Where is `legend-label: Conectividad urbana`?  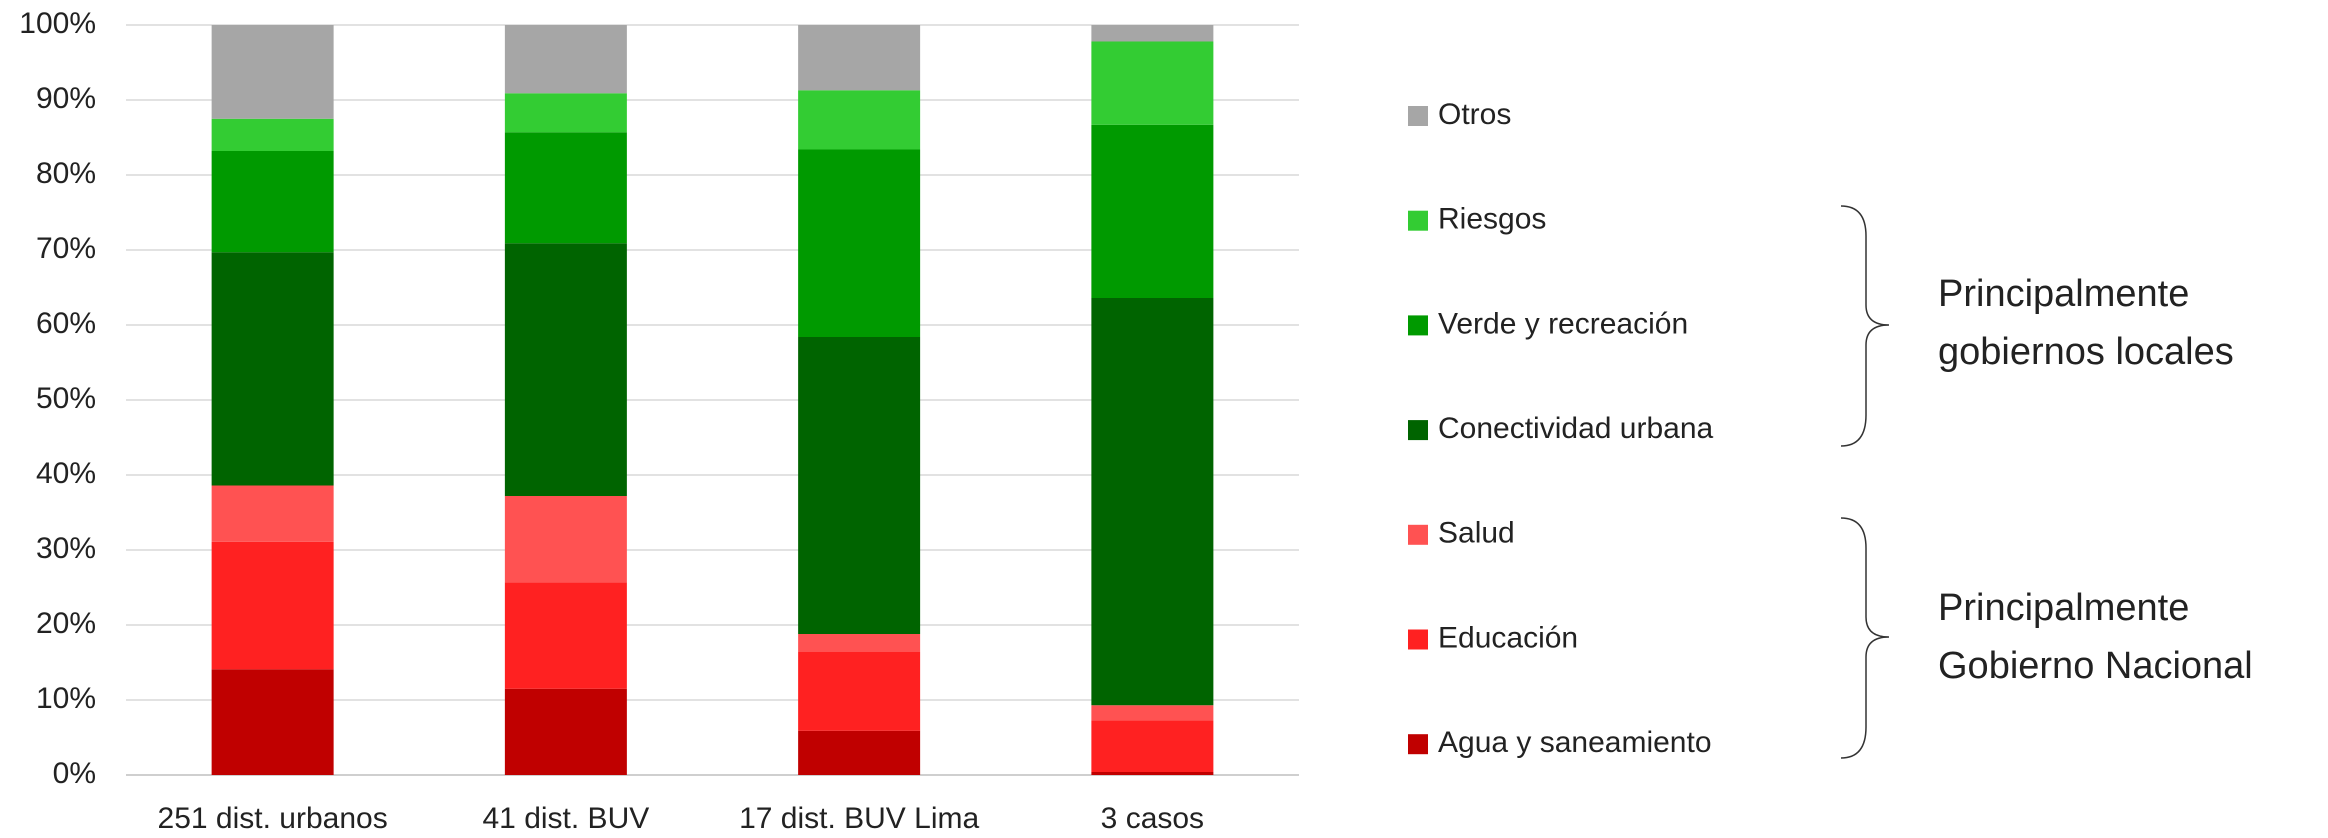 legend-label: Conectividad urbana is located at coordinates (1576, 428).